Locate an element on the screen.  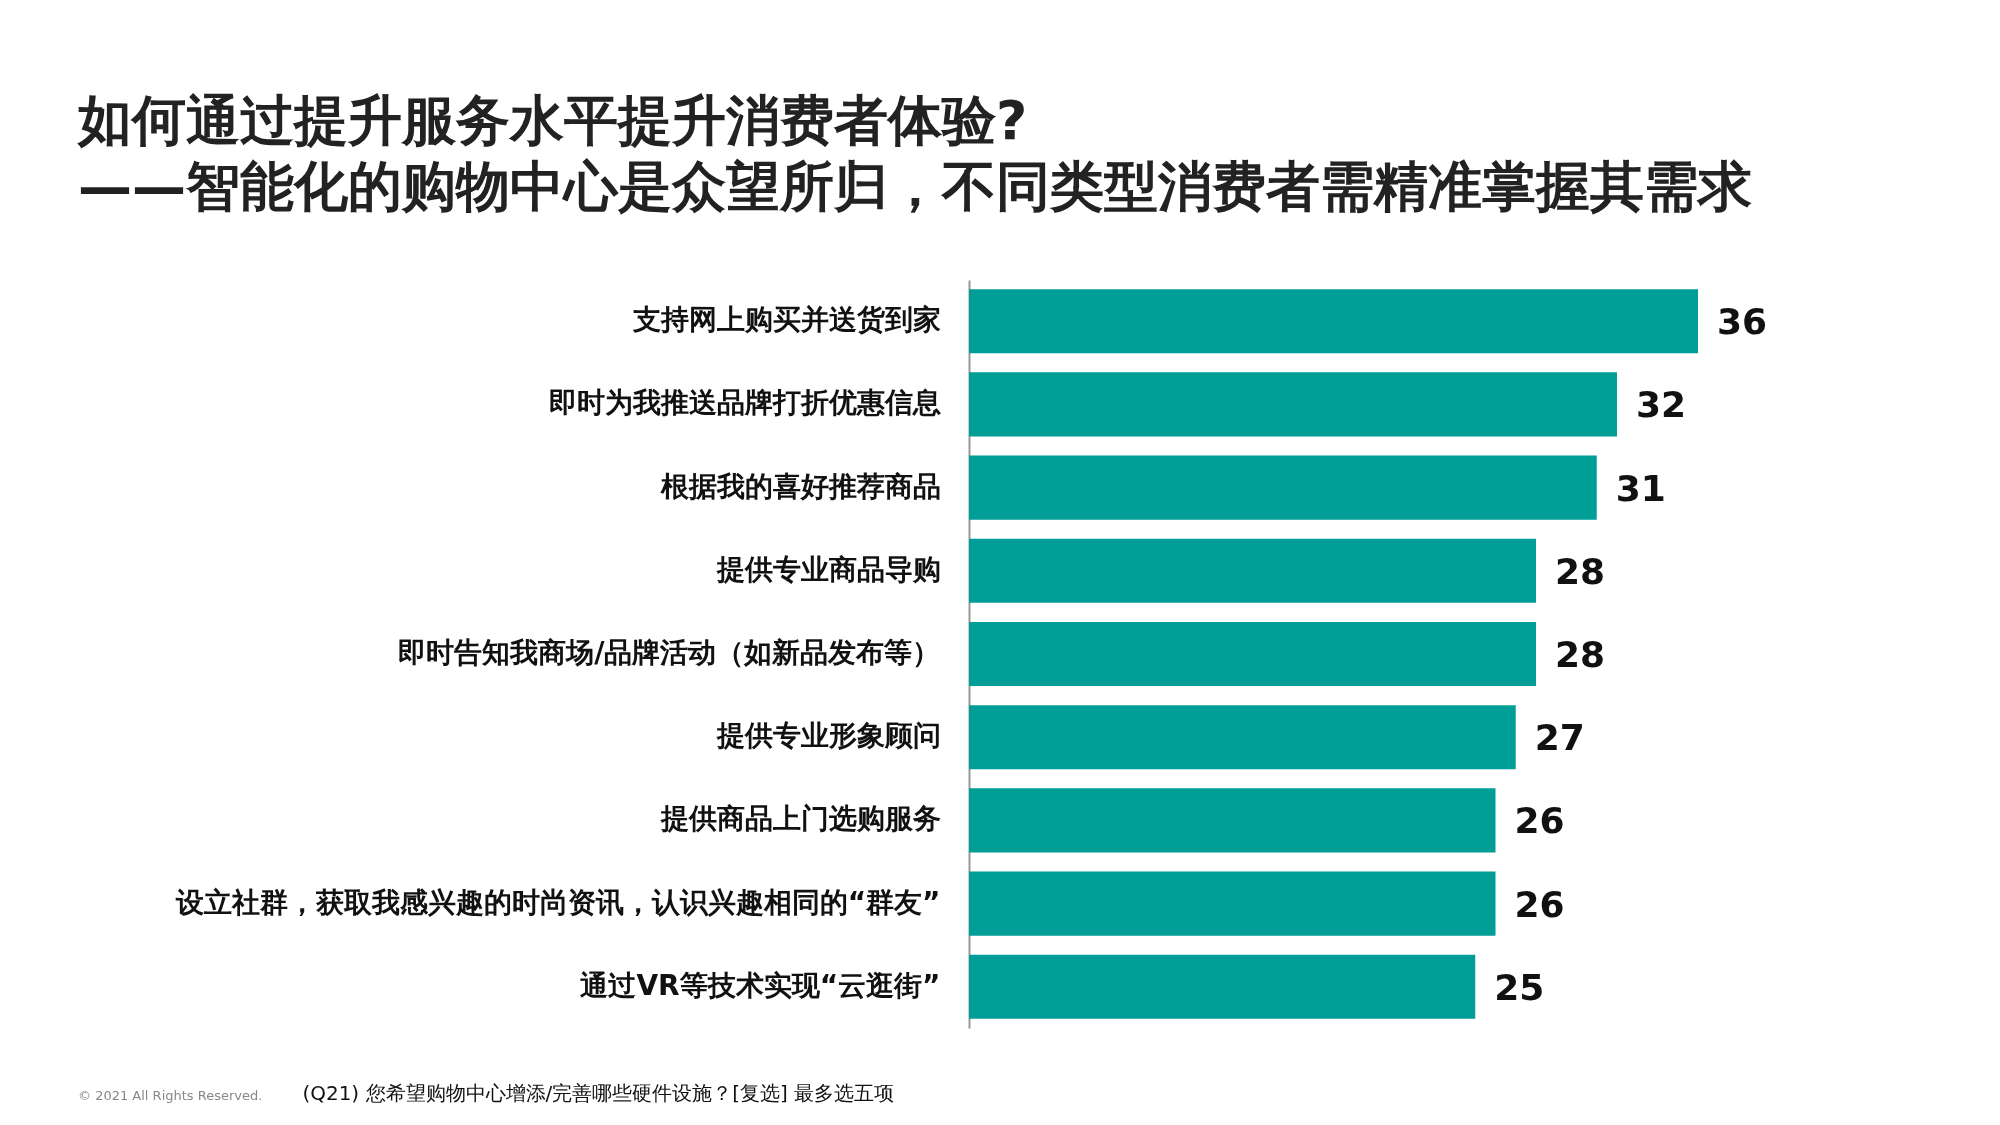
y-tick-label: 提供专业商品导购 is located at coordinates (828, 569).